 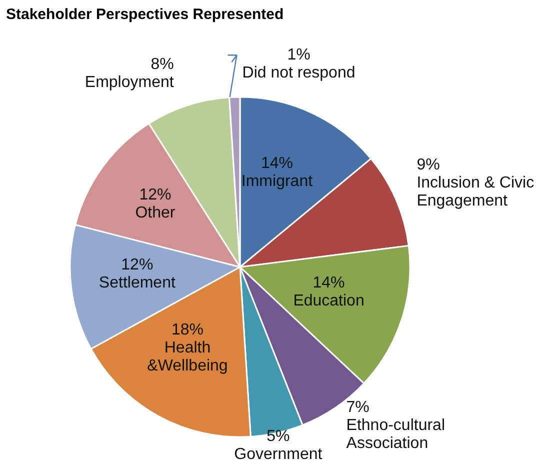 I want to click on slice-label: Education, so click(x=328, y=301).